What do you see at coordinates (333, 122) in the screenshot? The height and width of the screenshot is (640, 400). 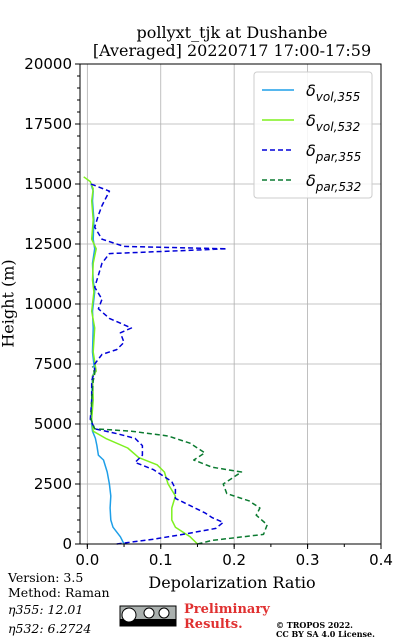 I see `legend-label-vol532: δvol,532` at bounding box center [333, 122].